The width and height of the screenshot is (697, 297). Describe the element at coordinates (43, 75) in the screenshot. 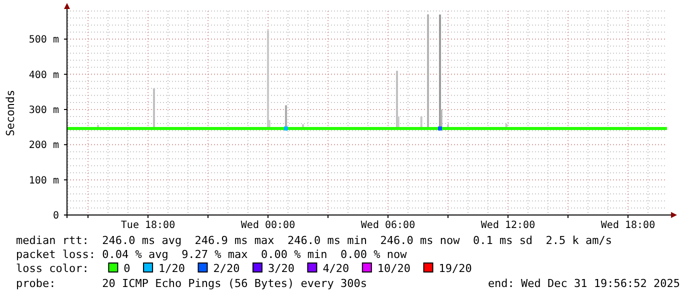

I see `y-tick-label: 400 m` at that location.